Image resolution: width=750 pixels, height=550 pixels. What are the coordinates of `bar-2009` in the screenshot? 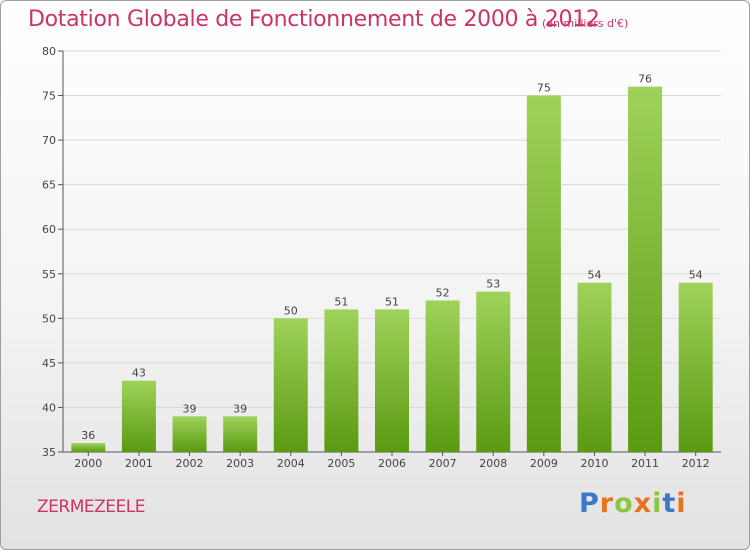 It's located at (543, 274).